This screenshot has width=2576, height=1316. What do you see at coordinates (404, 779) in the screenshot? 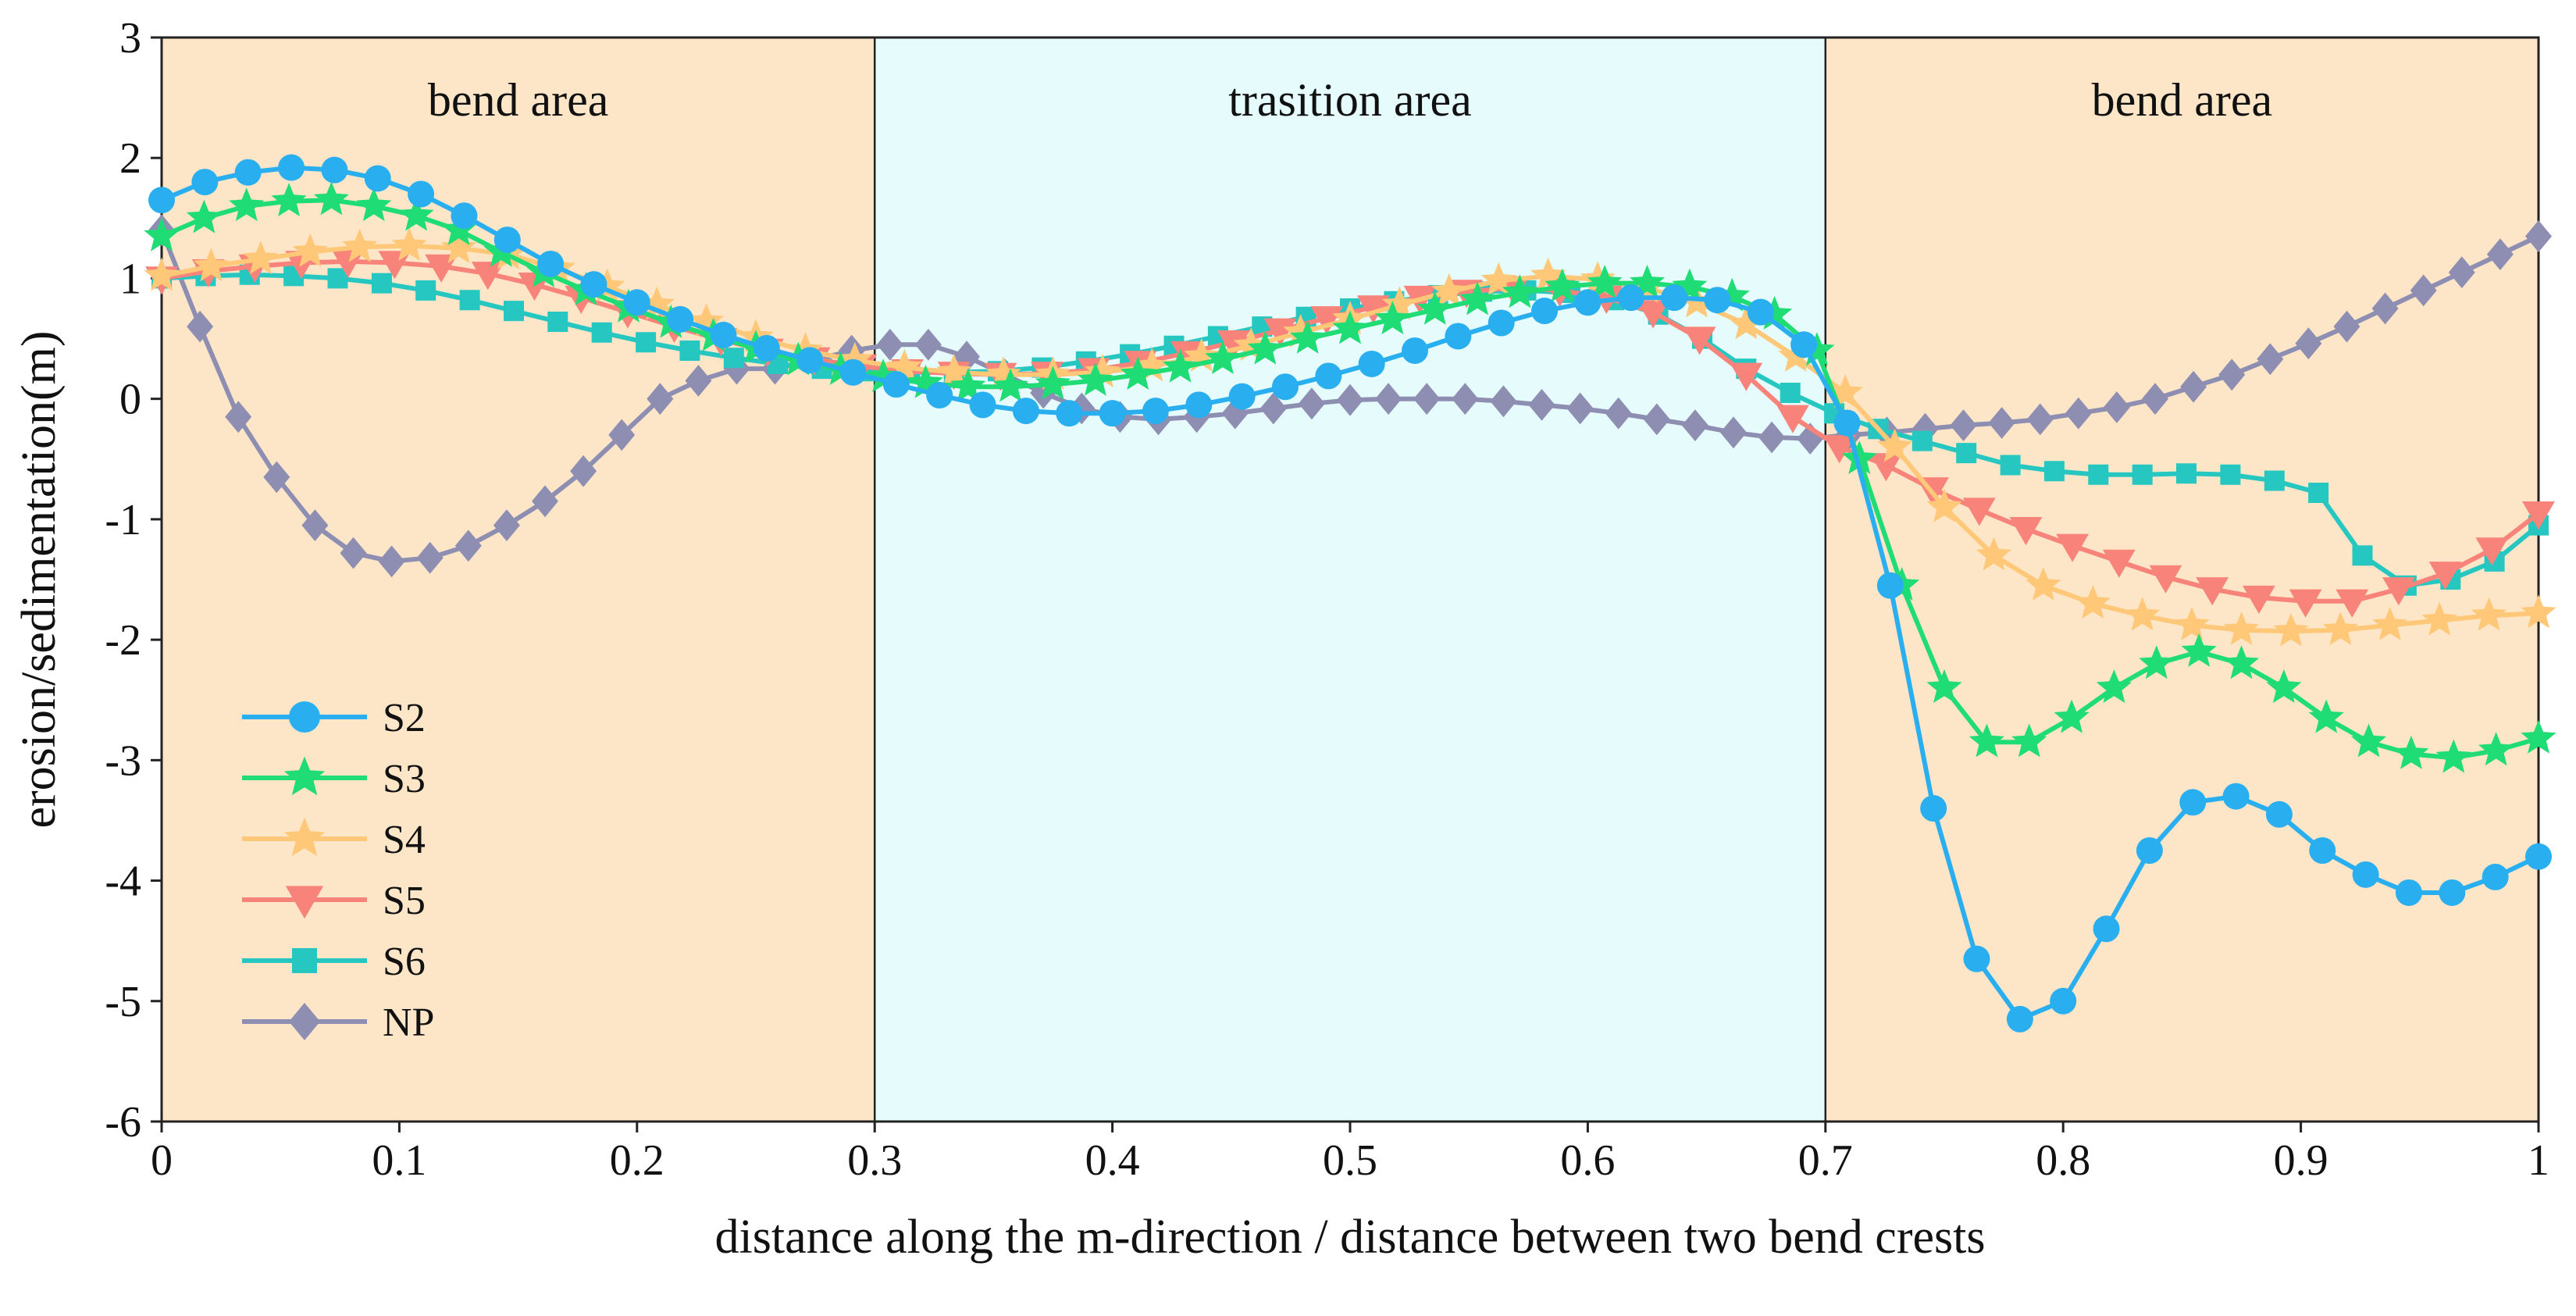
I see `legend-label-s3: S3` at bounding box center [404, 779].